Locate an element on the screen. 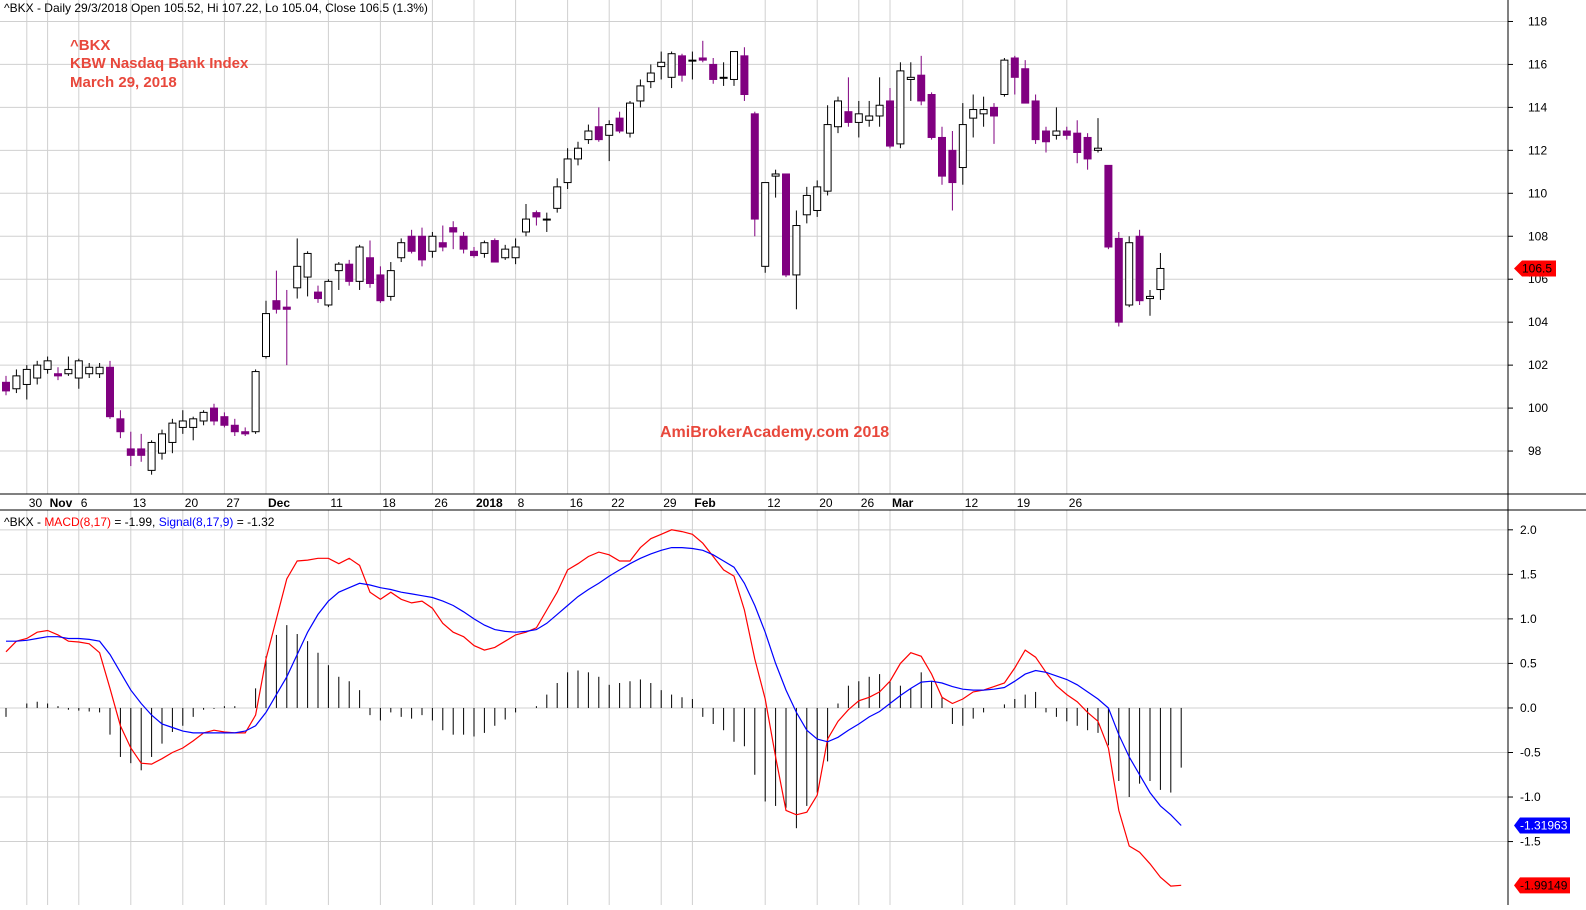  price-y-tick-label: 110 is located at coordinates (1537, 193).